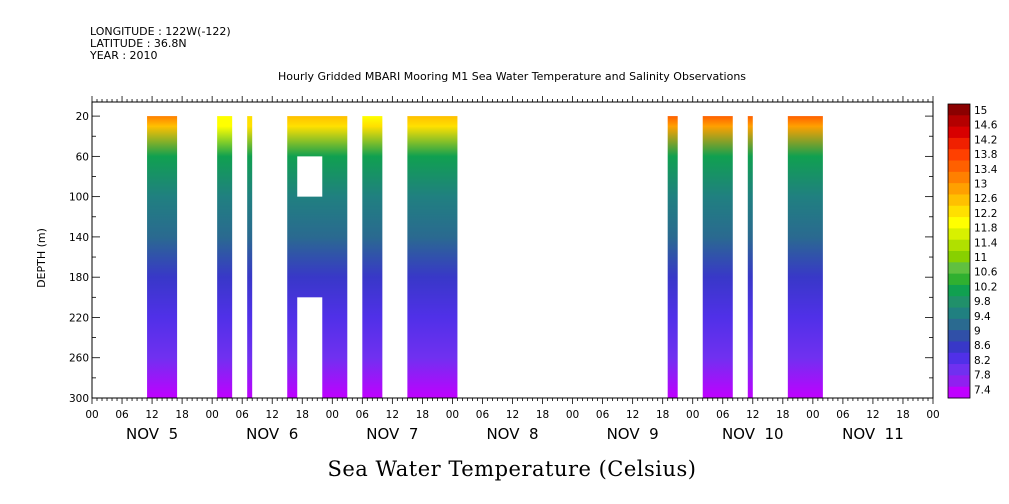 The width and height of the screenshot is (1009, 504). I want to click on colorbar-label: 7.4, so click(982, 390).